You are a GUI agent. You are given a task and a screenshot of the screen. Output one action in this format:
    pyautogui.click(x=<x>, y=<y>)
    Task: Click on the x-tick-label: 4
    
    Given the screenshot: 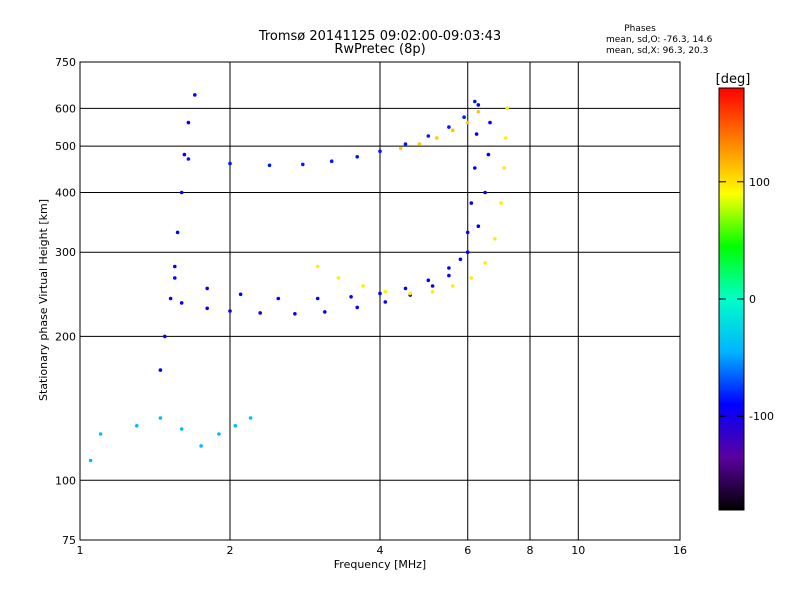 What is the action you would take?
    pyautogui.click(x=380, y=550)
    